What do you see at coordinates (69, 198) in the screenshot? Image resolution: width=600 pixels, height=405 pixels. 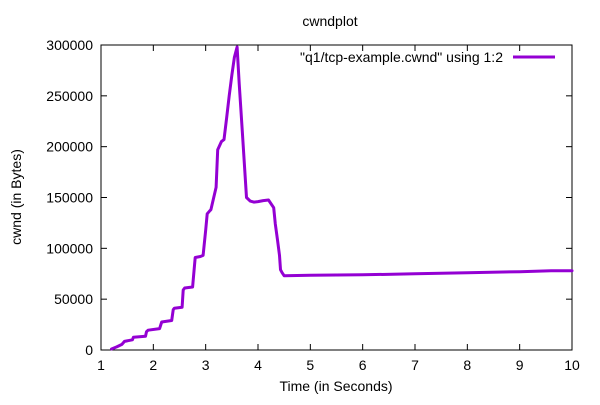 I see `y-tick-label: 150000` at bounding box center [69, 198].